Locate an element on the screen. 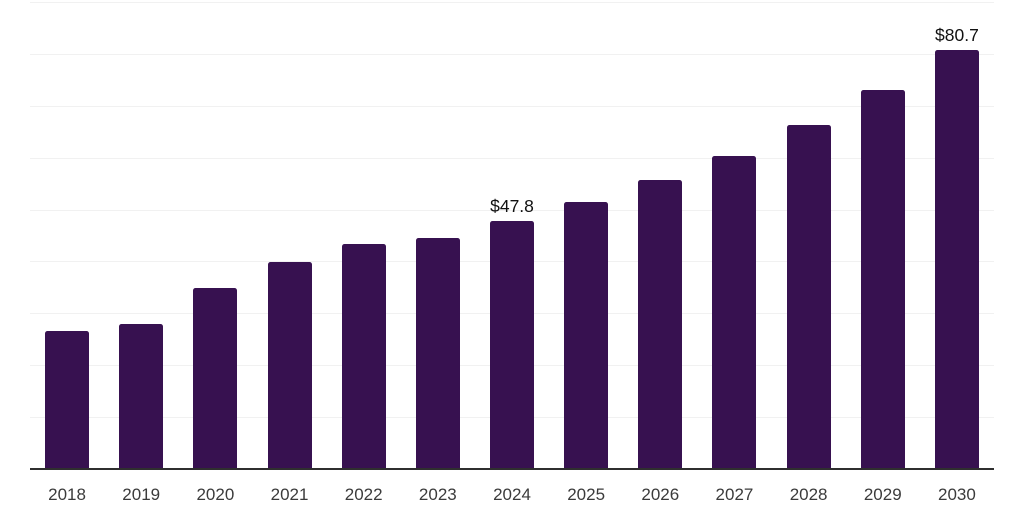 The height and width of the screenshot is (512, 1024). x-tick-label-2020: 2020 is located at coordinates (215, 494).